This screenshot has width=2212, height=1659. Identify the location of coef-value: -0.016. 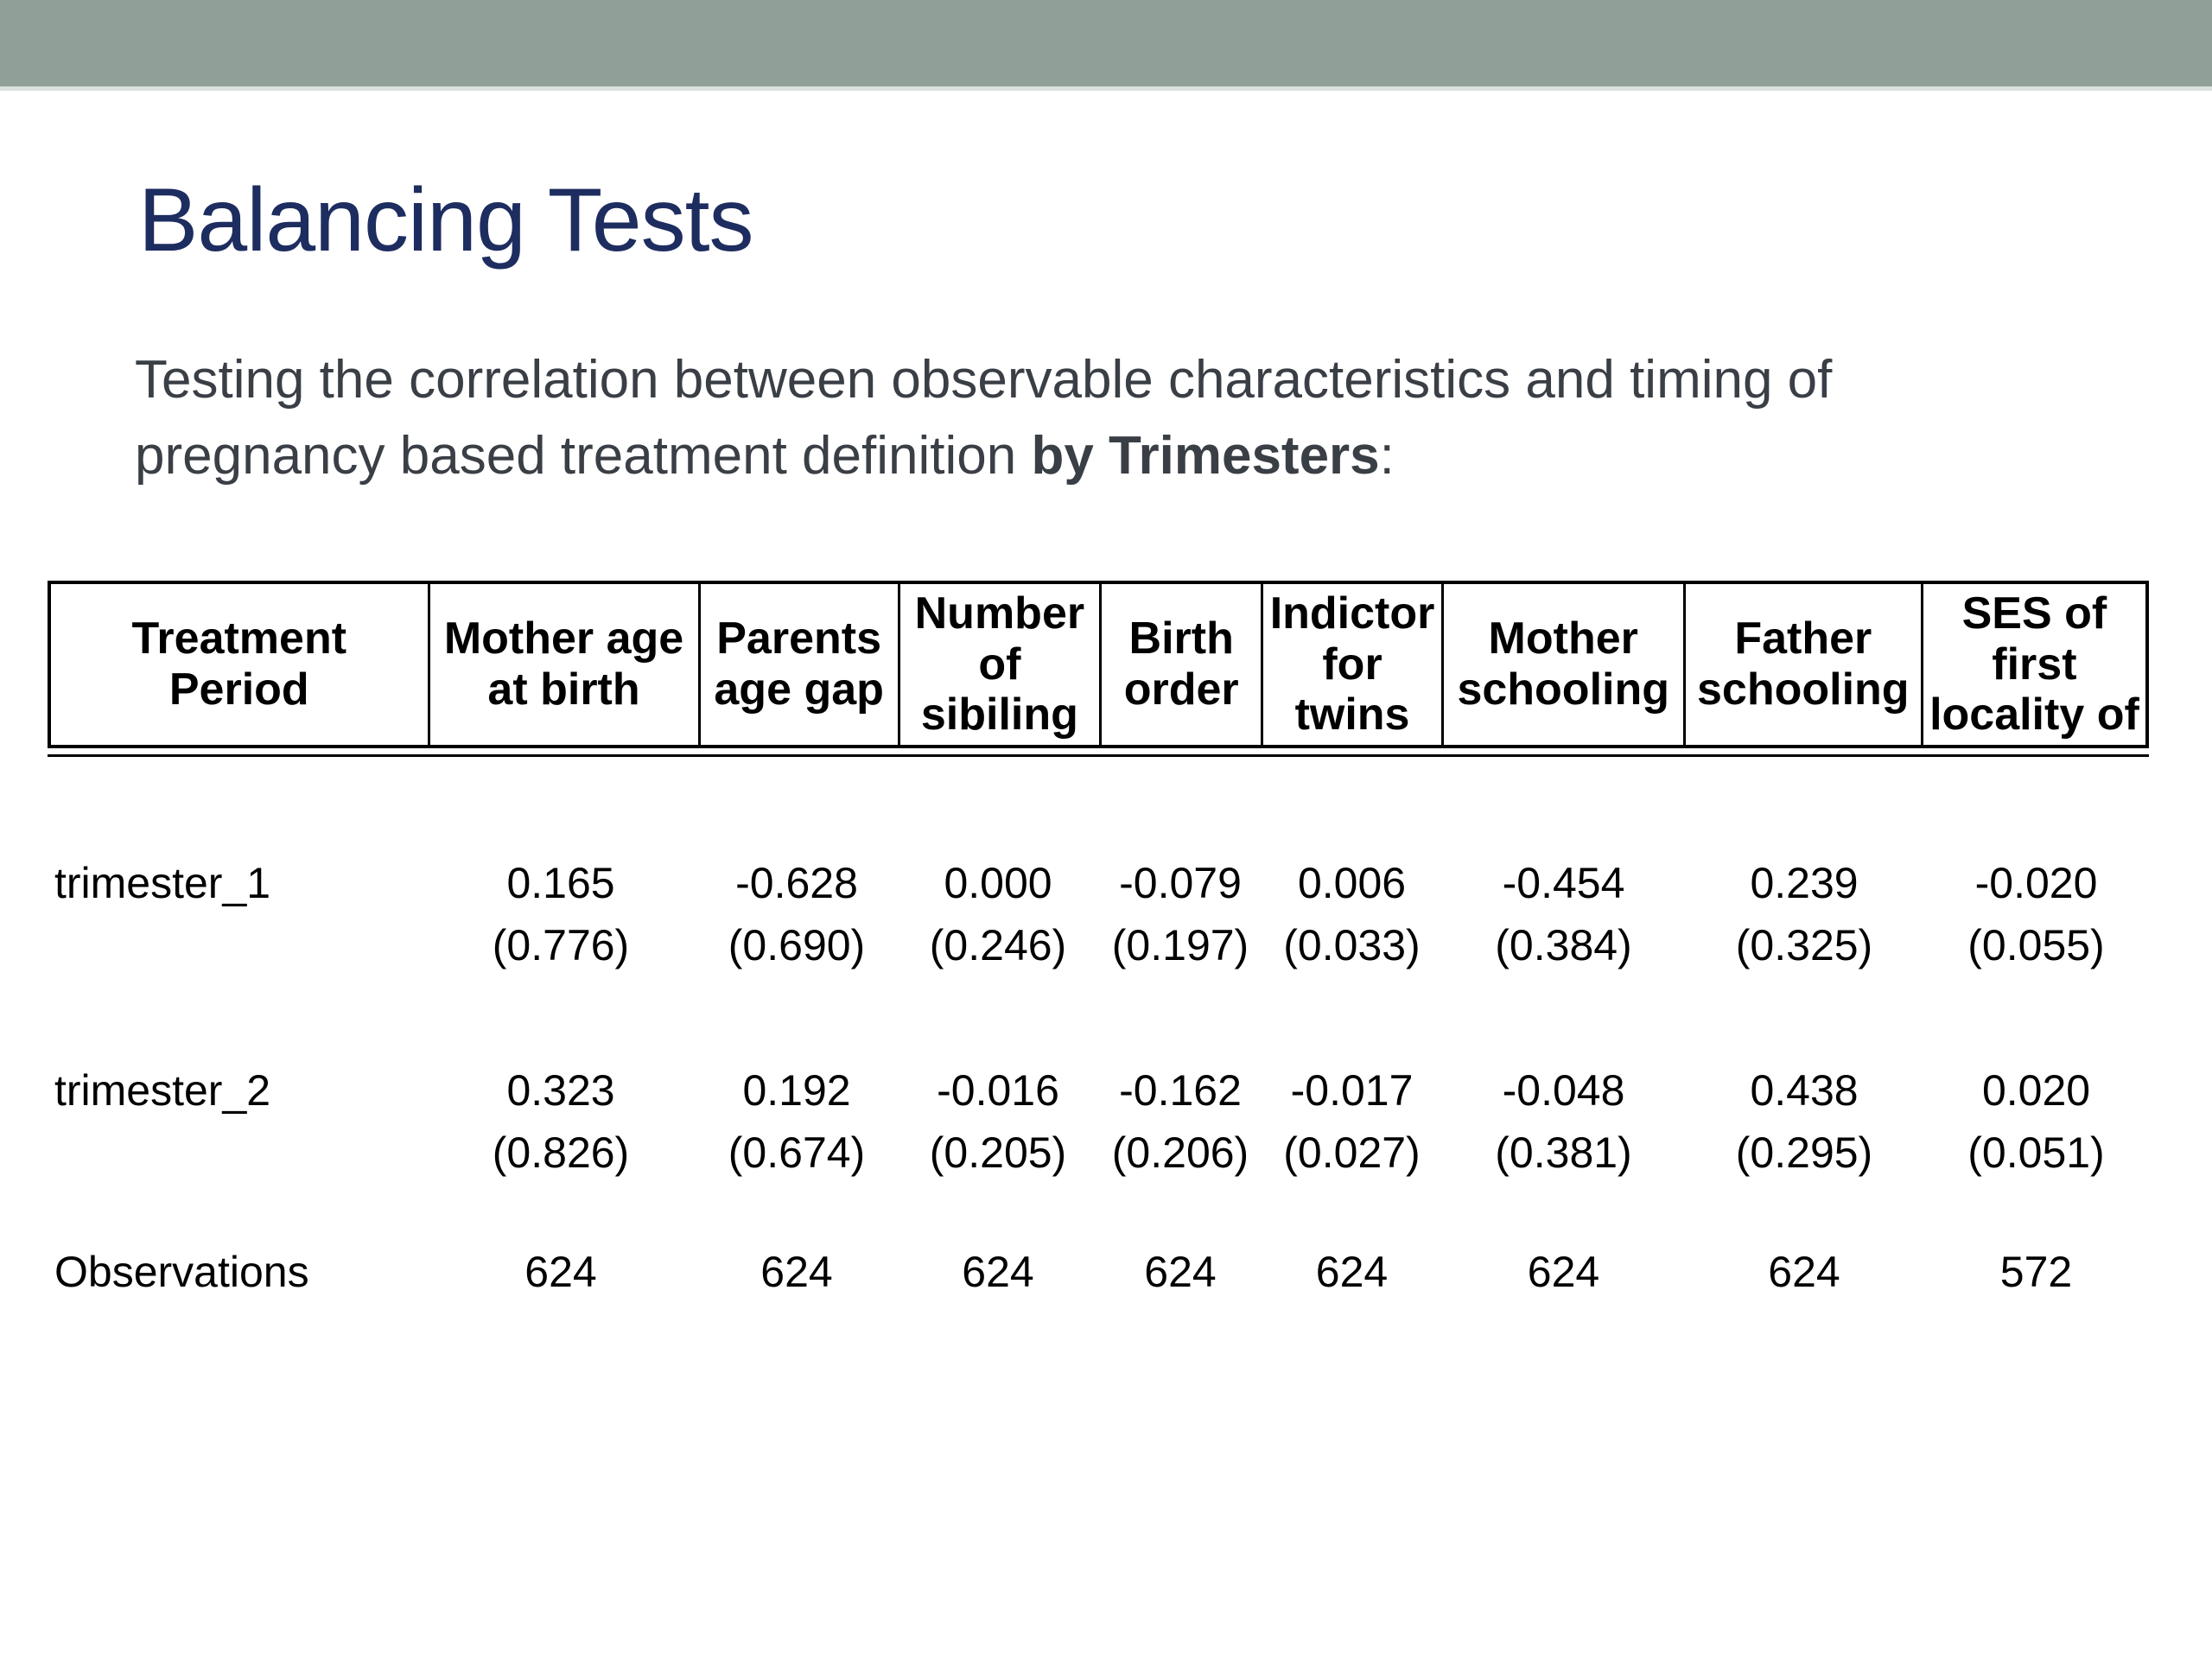
(998, 1090).